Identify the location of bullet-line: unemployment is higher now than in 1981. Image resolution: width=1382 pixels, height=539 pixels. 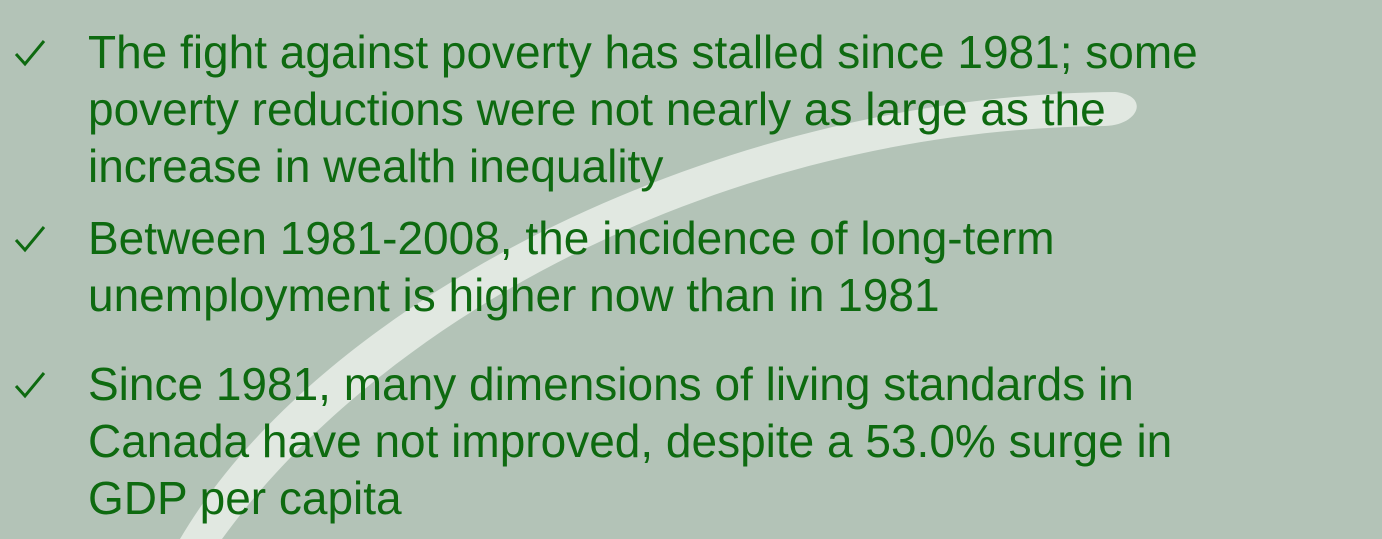
(514, 295).